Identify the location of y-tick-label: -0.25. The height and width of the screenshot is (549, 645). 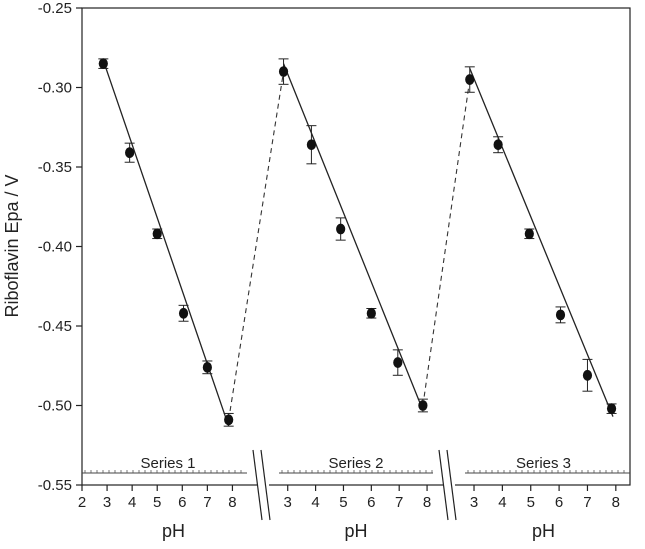
(55, 8).